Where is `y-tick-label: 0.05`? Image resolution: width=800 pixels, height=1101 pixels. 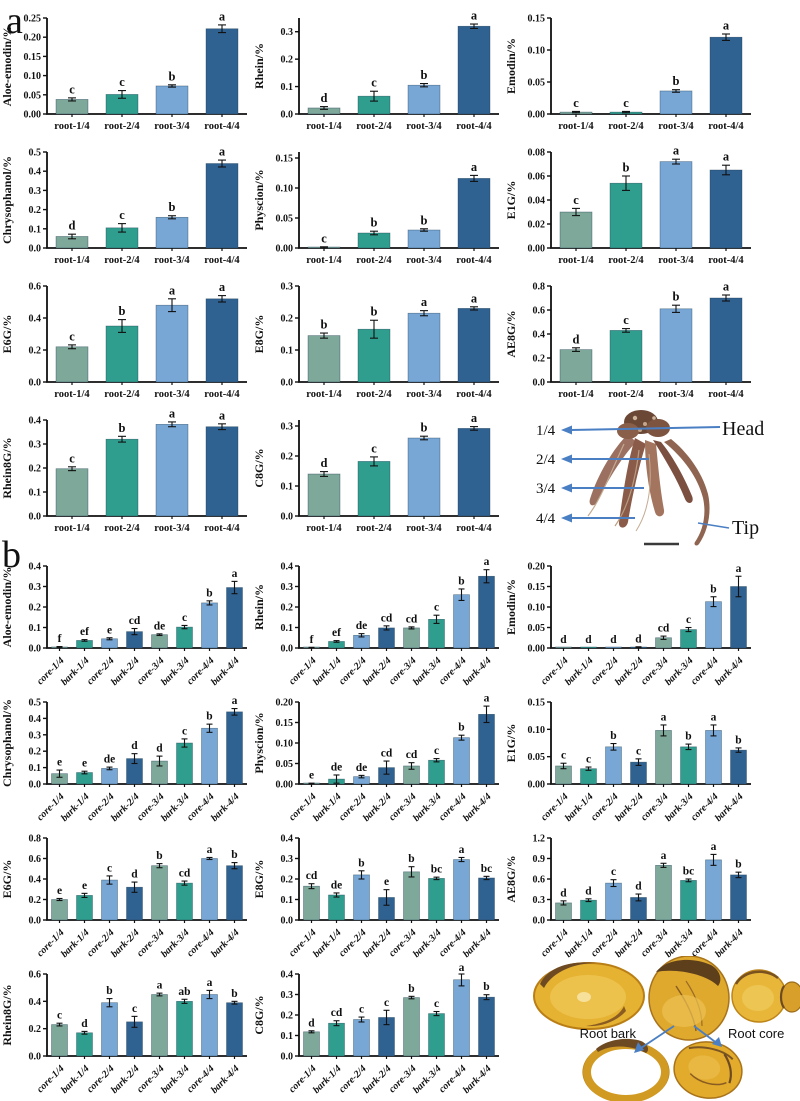 y-tick-label: 0.05 is located at coordinates (285, 219).